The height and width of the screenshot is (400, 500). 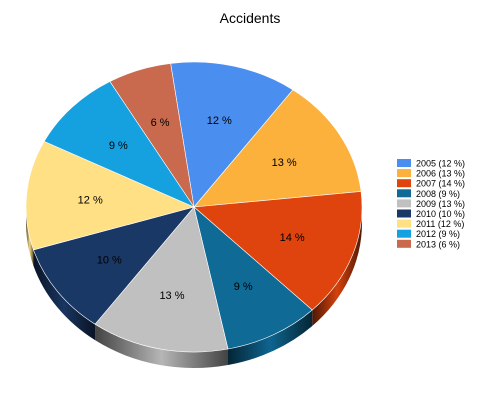 I want to click on pie-slice-2009, so click(x=161, y=279).